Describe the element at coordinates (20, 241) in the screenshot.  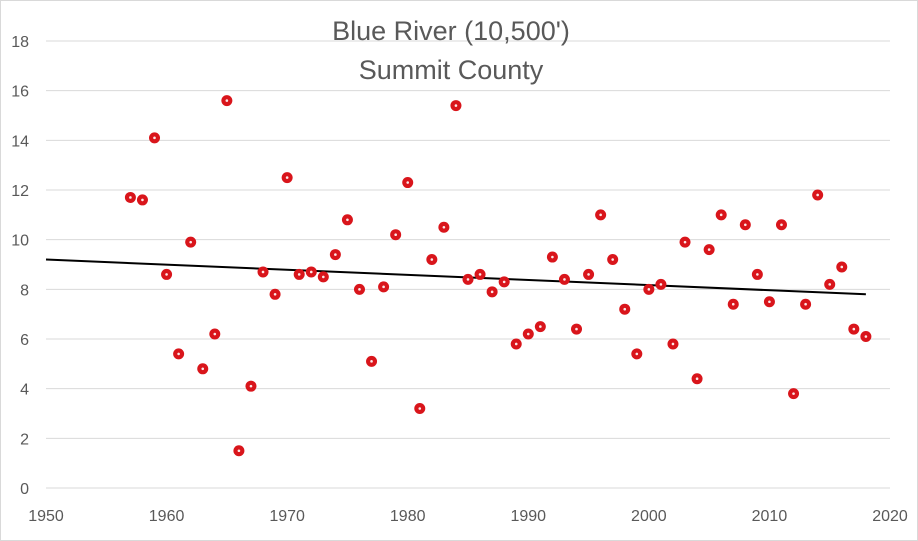
I see `y-tick-label: 10` at that location.